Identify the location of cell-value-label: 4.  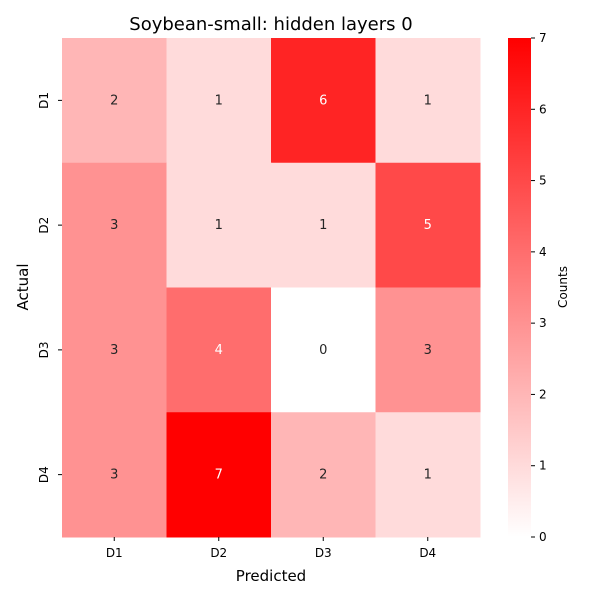
(219, 350).